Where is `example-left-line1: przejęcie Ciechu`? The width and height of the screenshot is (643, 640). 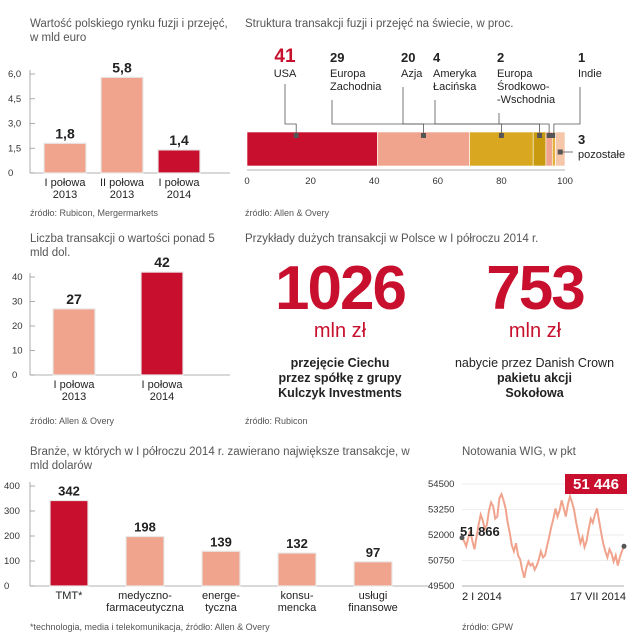 example-left-line1: przejęcie Ciechu is located at coordinates (340, 363).